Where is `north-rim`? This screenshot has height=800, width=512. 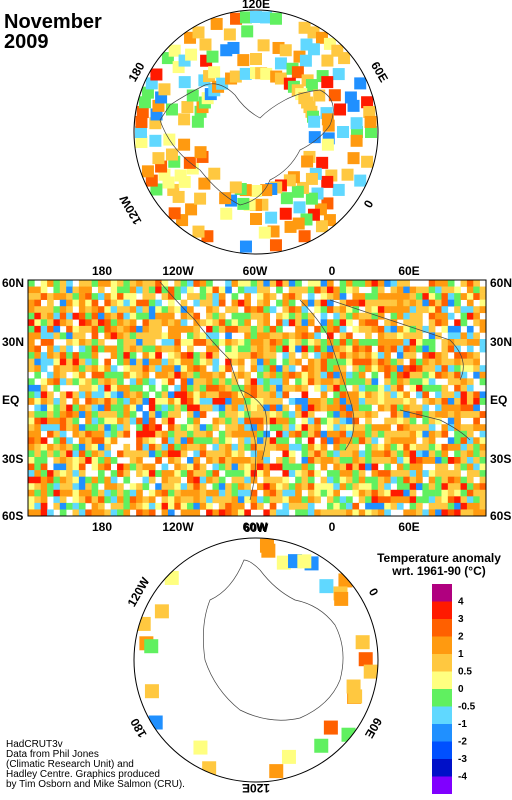 north-rim is located at coordinates (256, 132).